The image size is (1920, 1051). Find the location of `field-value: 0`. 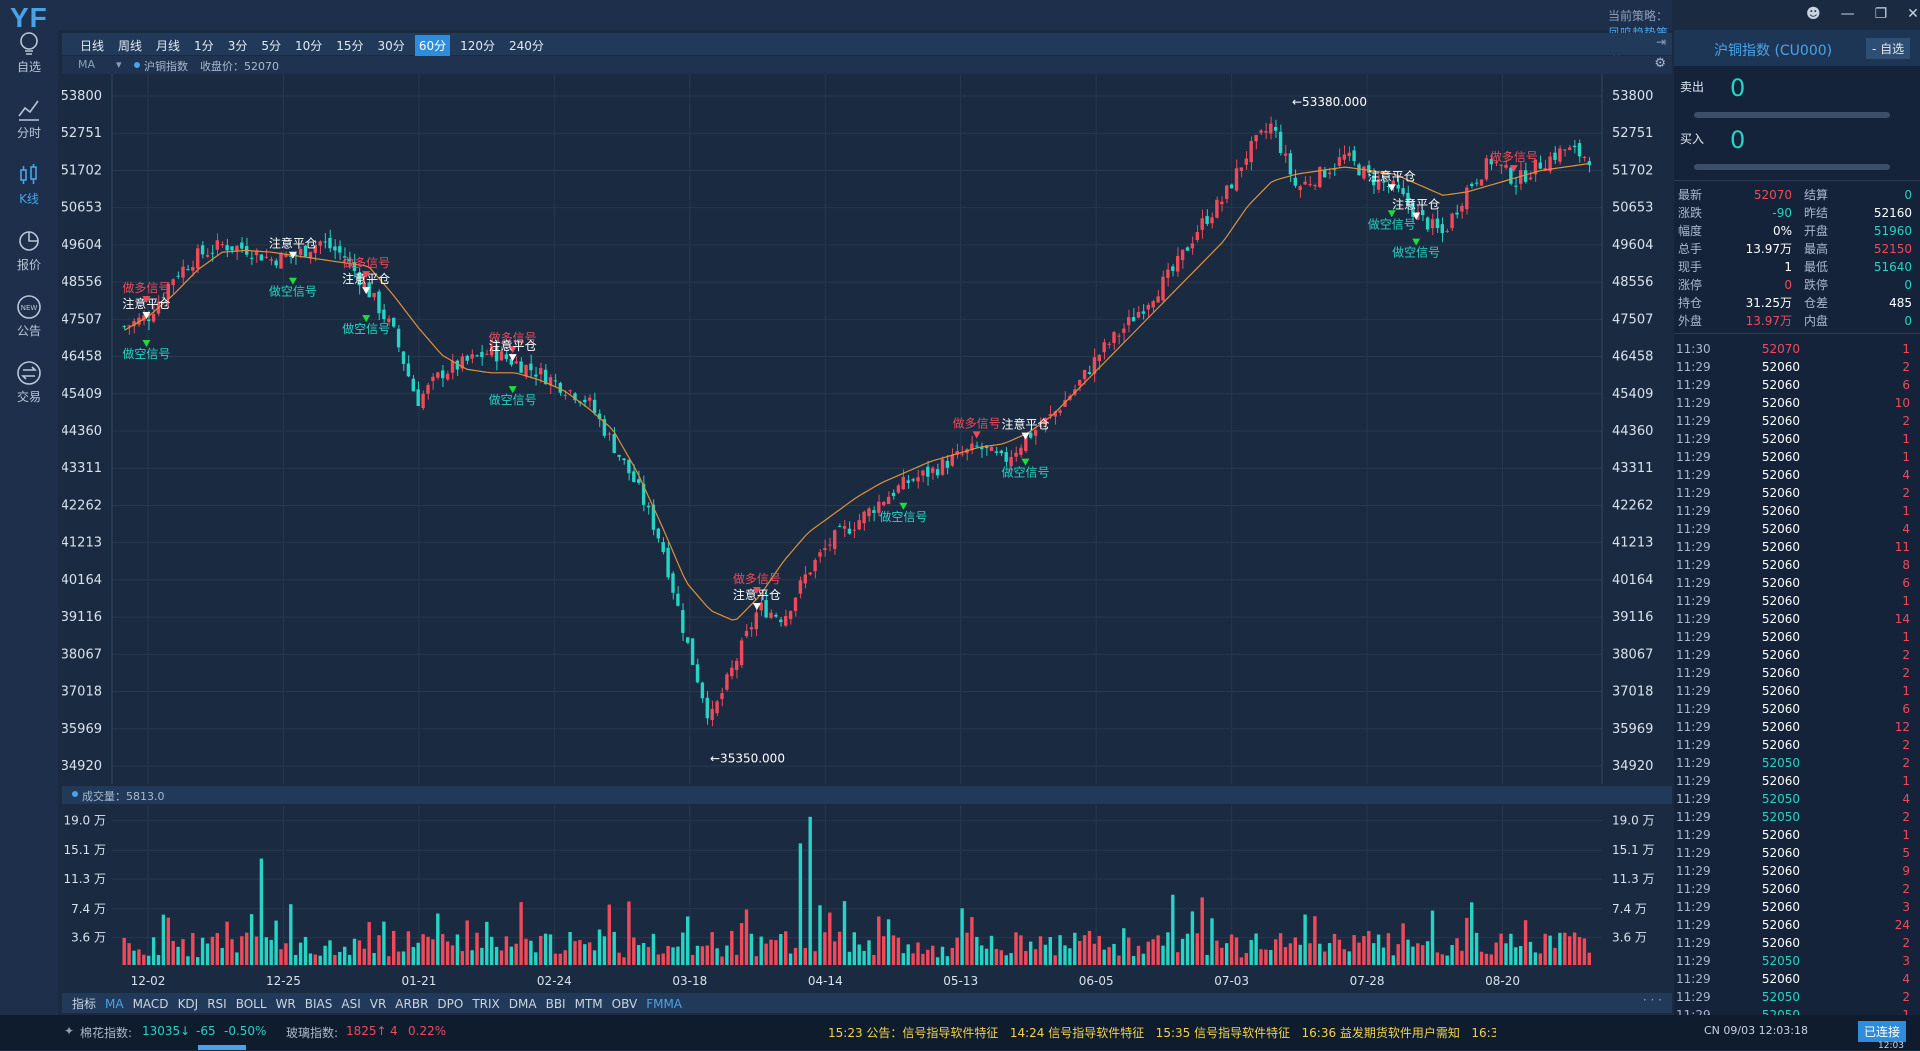

field-value: 0 is located at coordinates (1788, 285).